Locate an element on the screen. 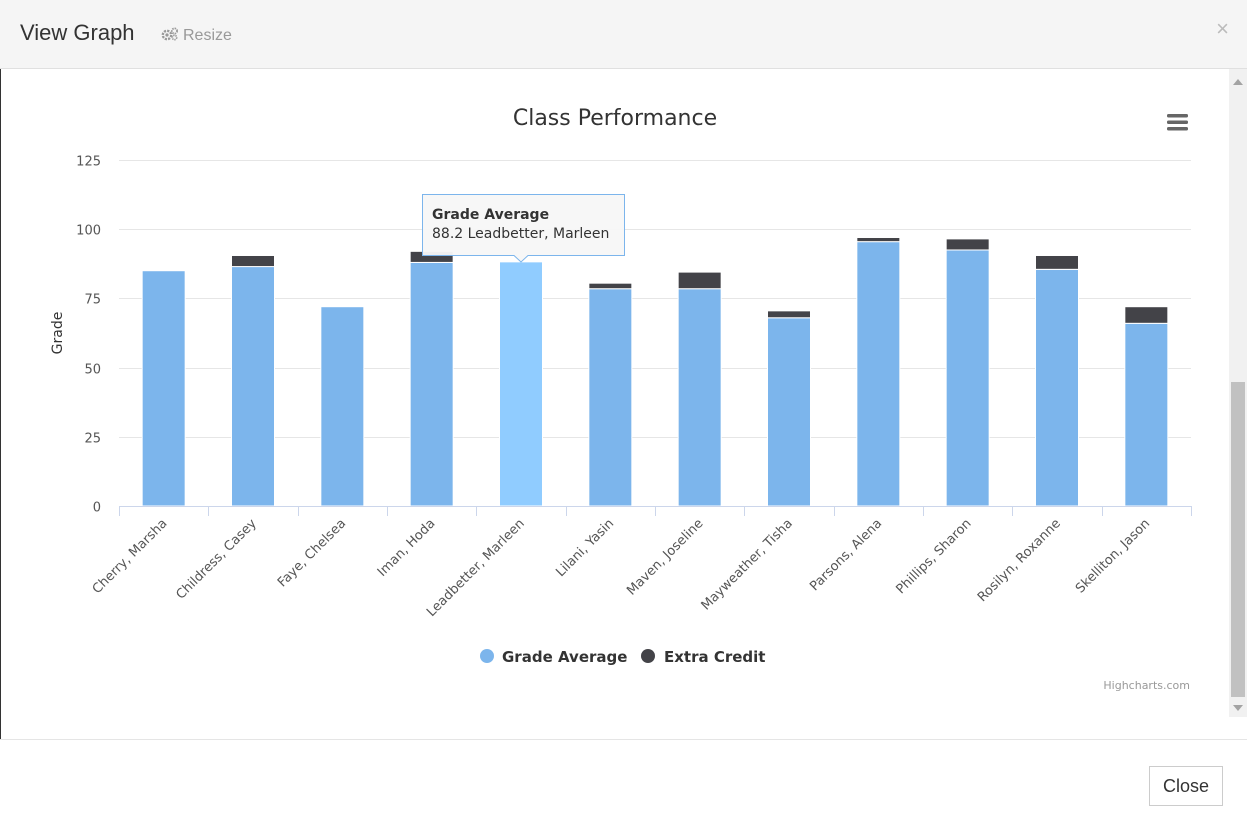 Image resolution: width=1247 pixels, height=833 pixels. legend-item-extra-credit: Extra Credit is located at coordinates (703, 657).